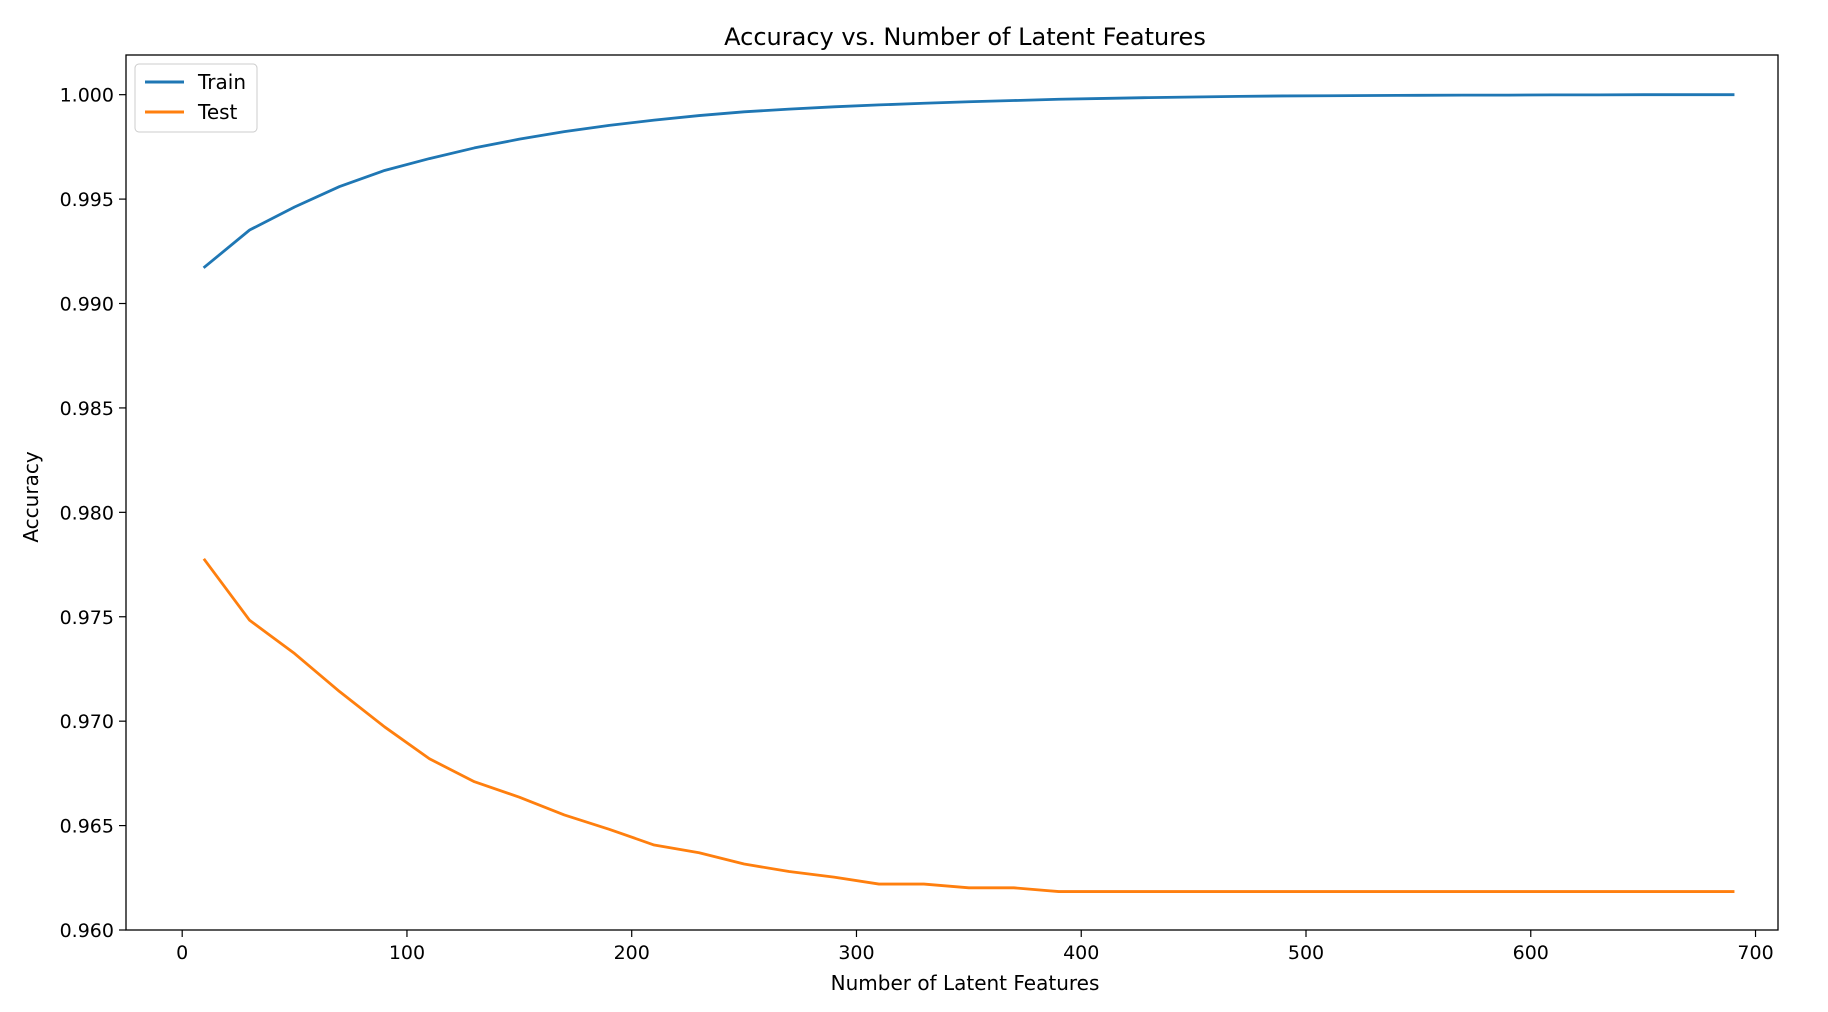  I want to click on chart-title: Accuracy vs. Number of Latent Features, so click(965, 37).